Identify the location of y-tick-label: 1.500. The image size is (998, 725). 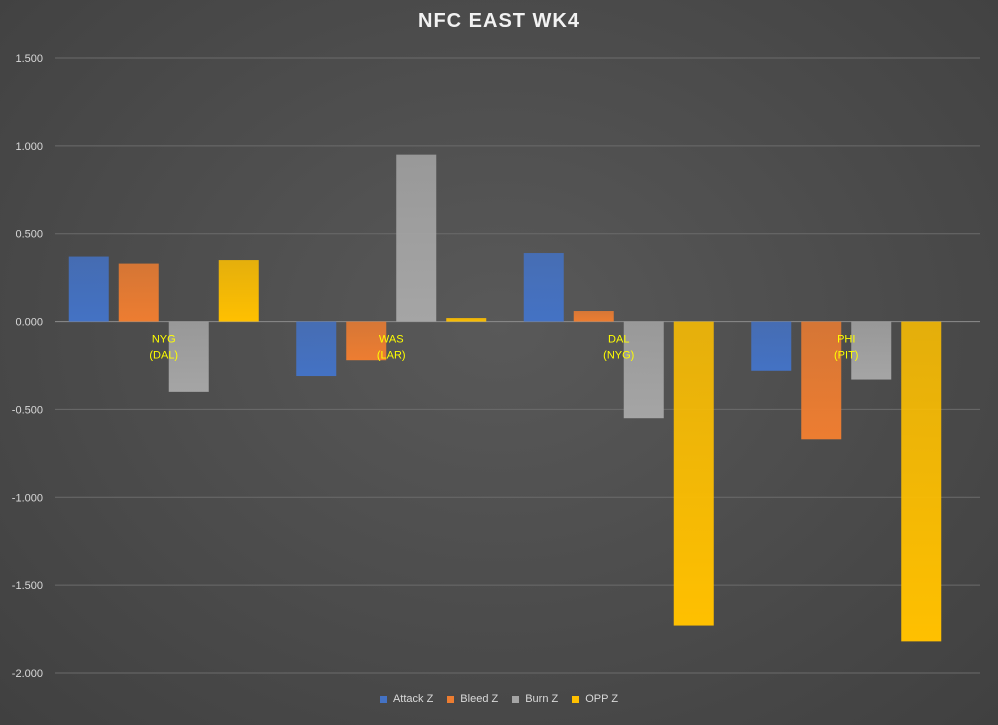
(29, 59).